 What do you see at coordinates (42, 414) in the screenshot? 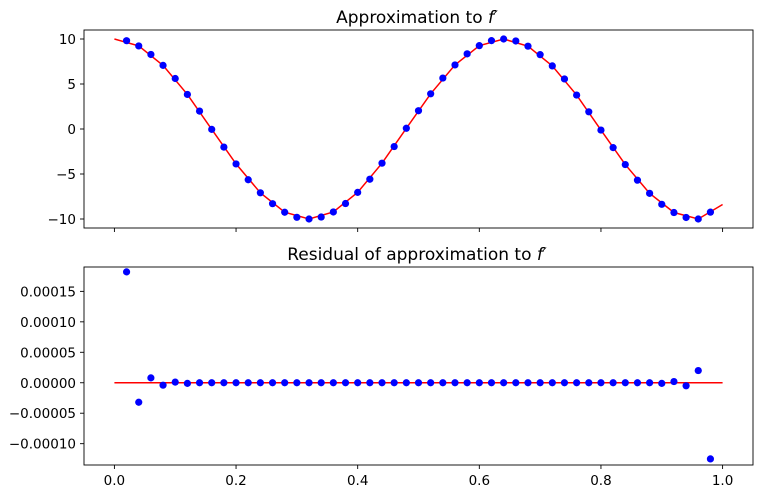
I see `residual-y-tick-label: −0.00005` at bounding box center [42, 414].